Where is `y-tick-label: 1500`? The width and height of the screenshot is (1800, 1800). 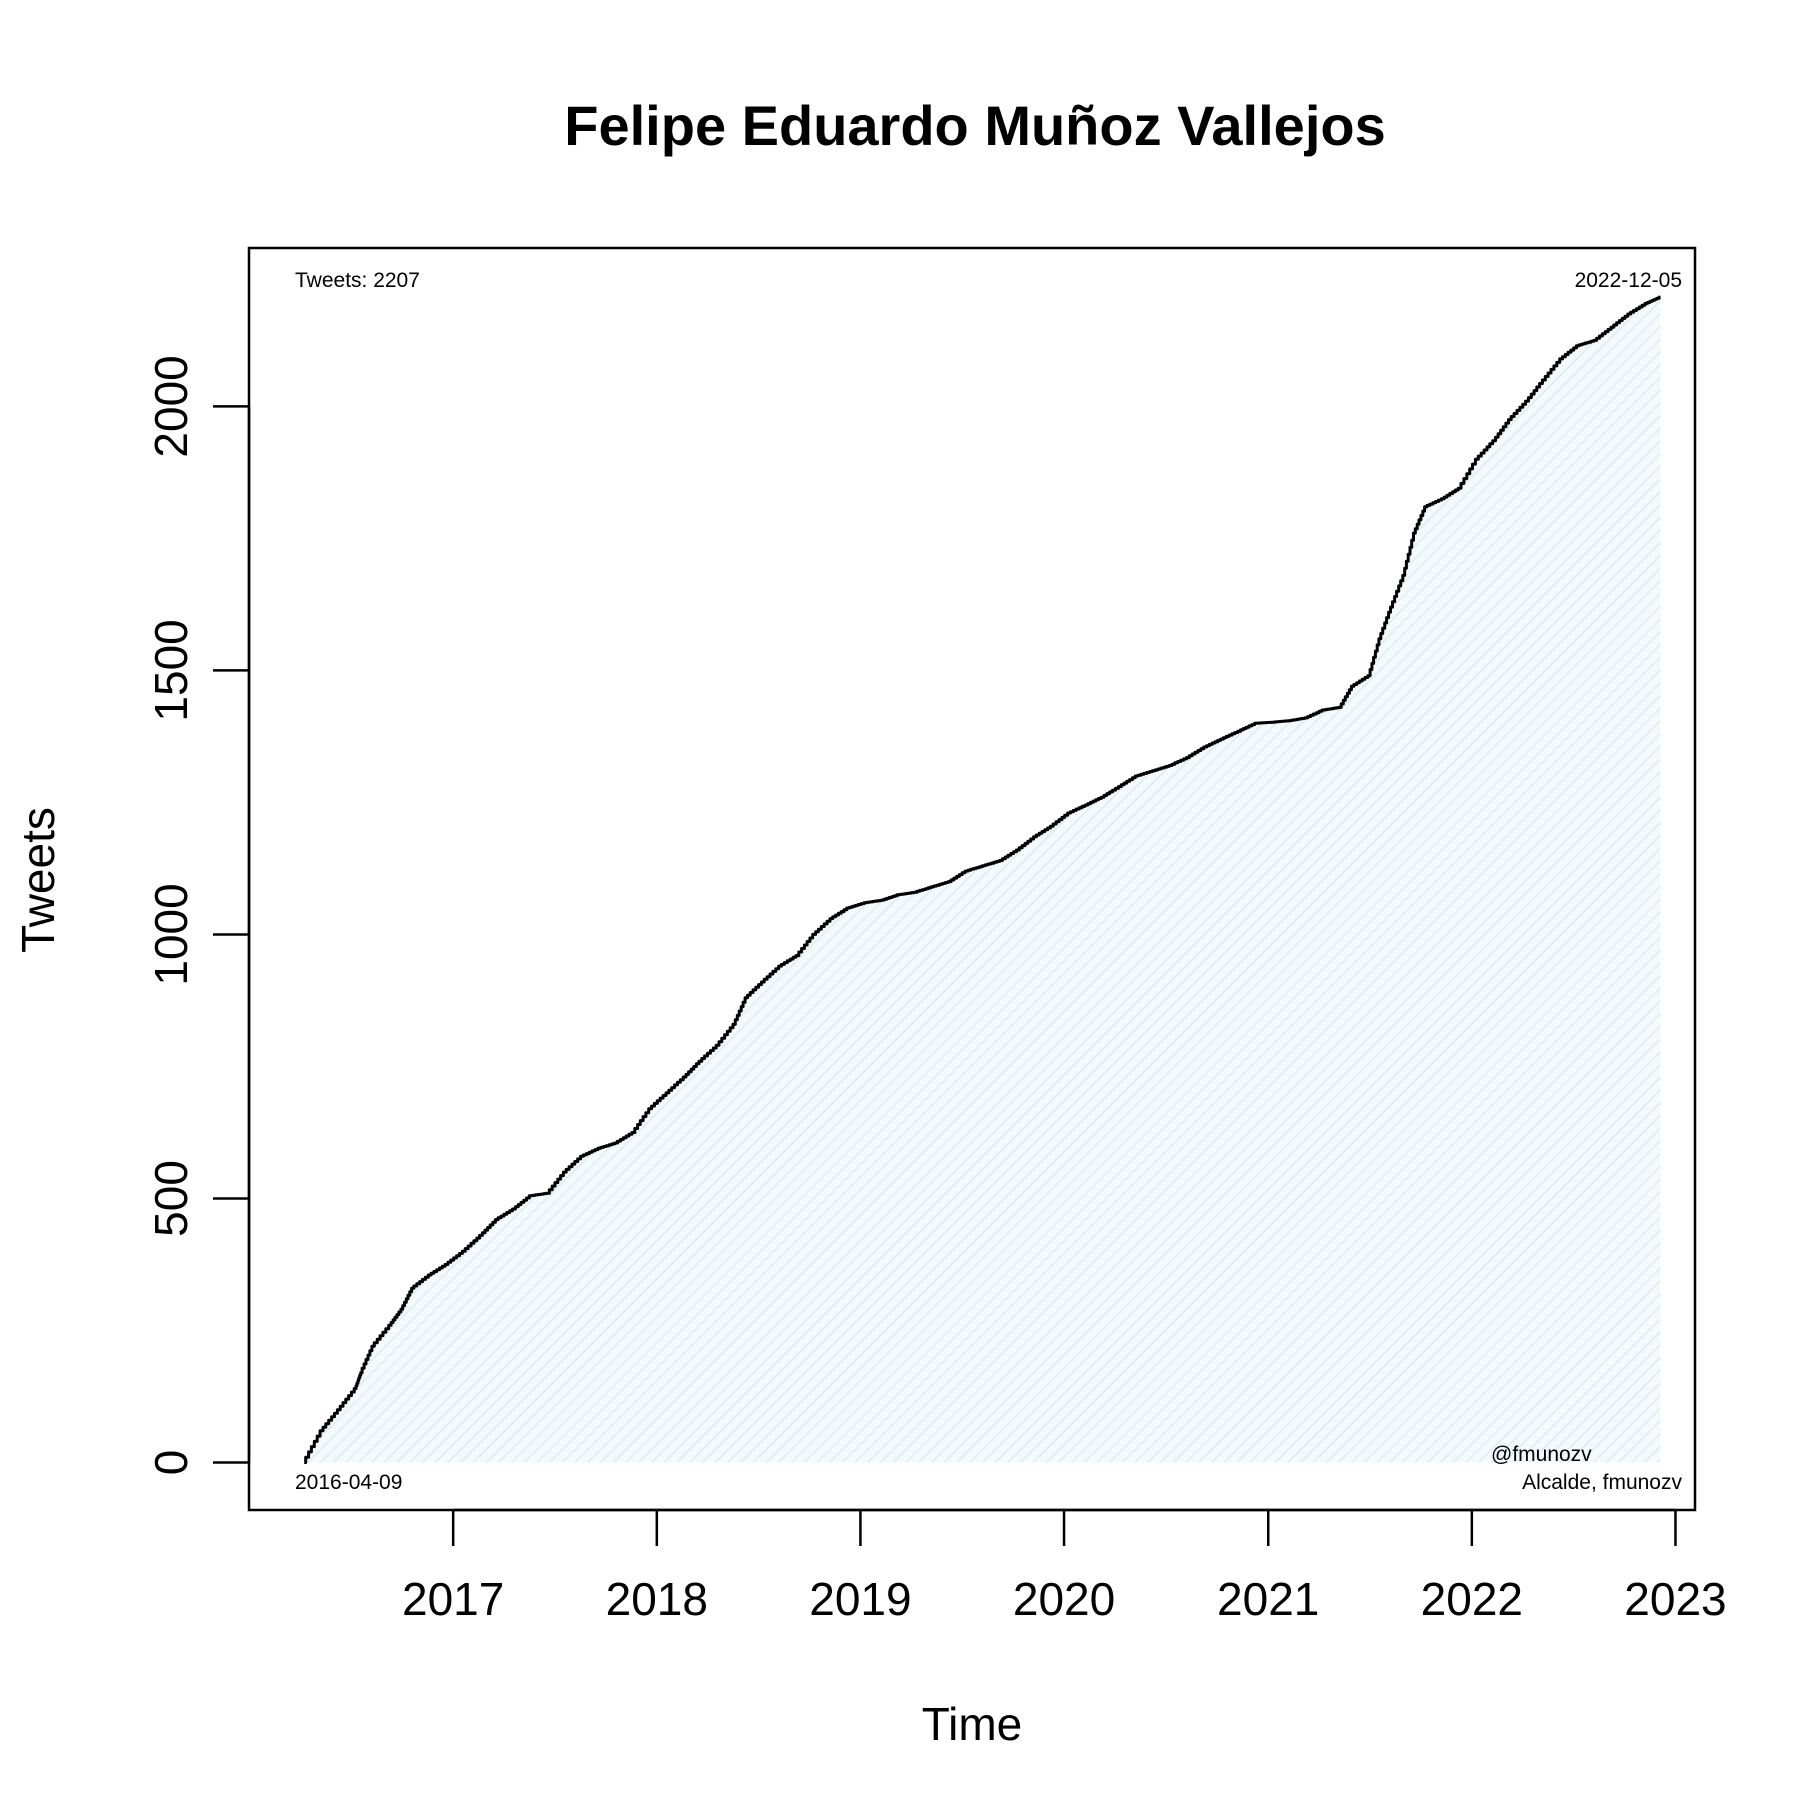
y-tick-label: 1500 is located at coordinates (171, 670).